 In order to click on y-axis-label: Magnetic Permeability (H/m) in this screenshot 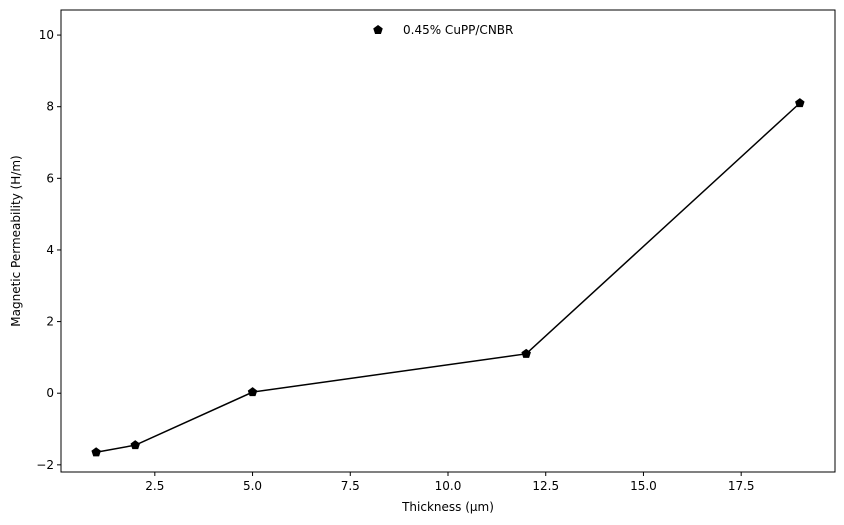, I will do `click(16, 240)`.